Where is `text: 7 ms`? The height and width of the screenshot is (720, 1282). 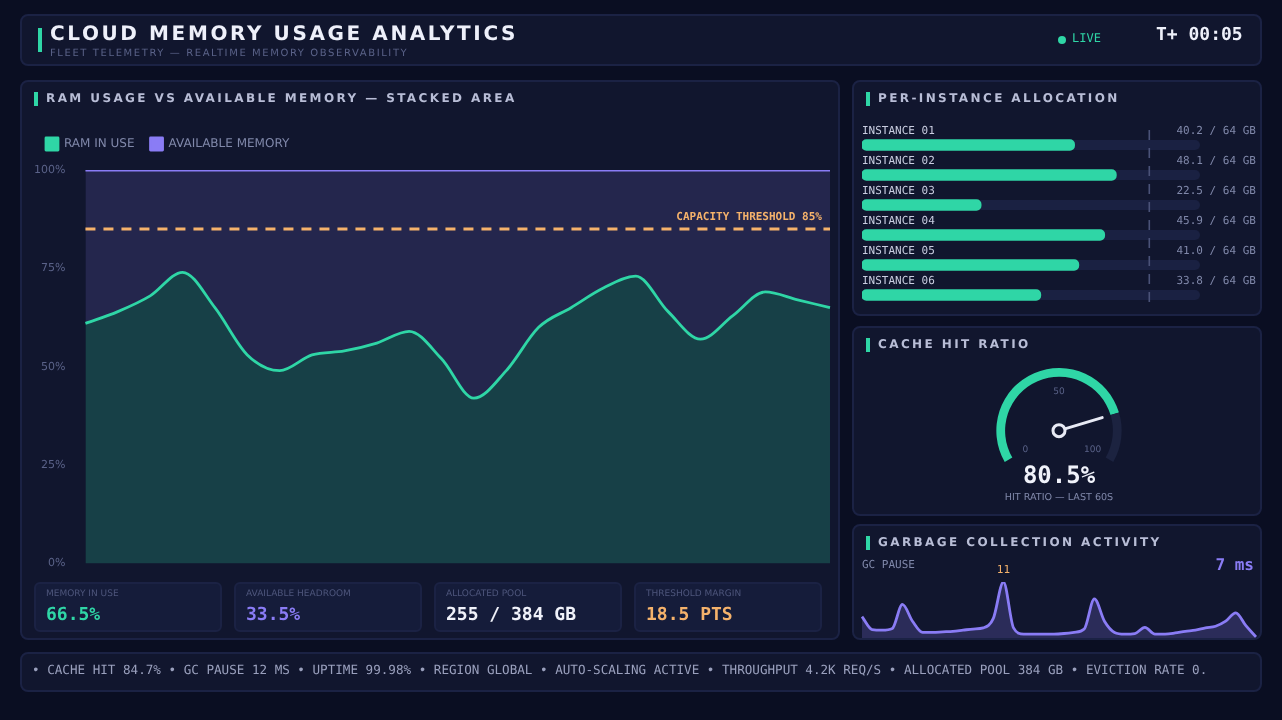
text: 7 ms is located at coordinates (1235, 565).